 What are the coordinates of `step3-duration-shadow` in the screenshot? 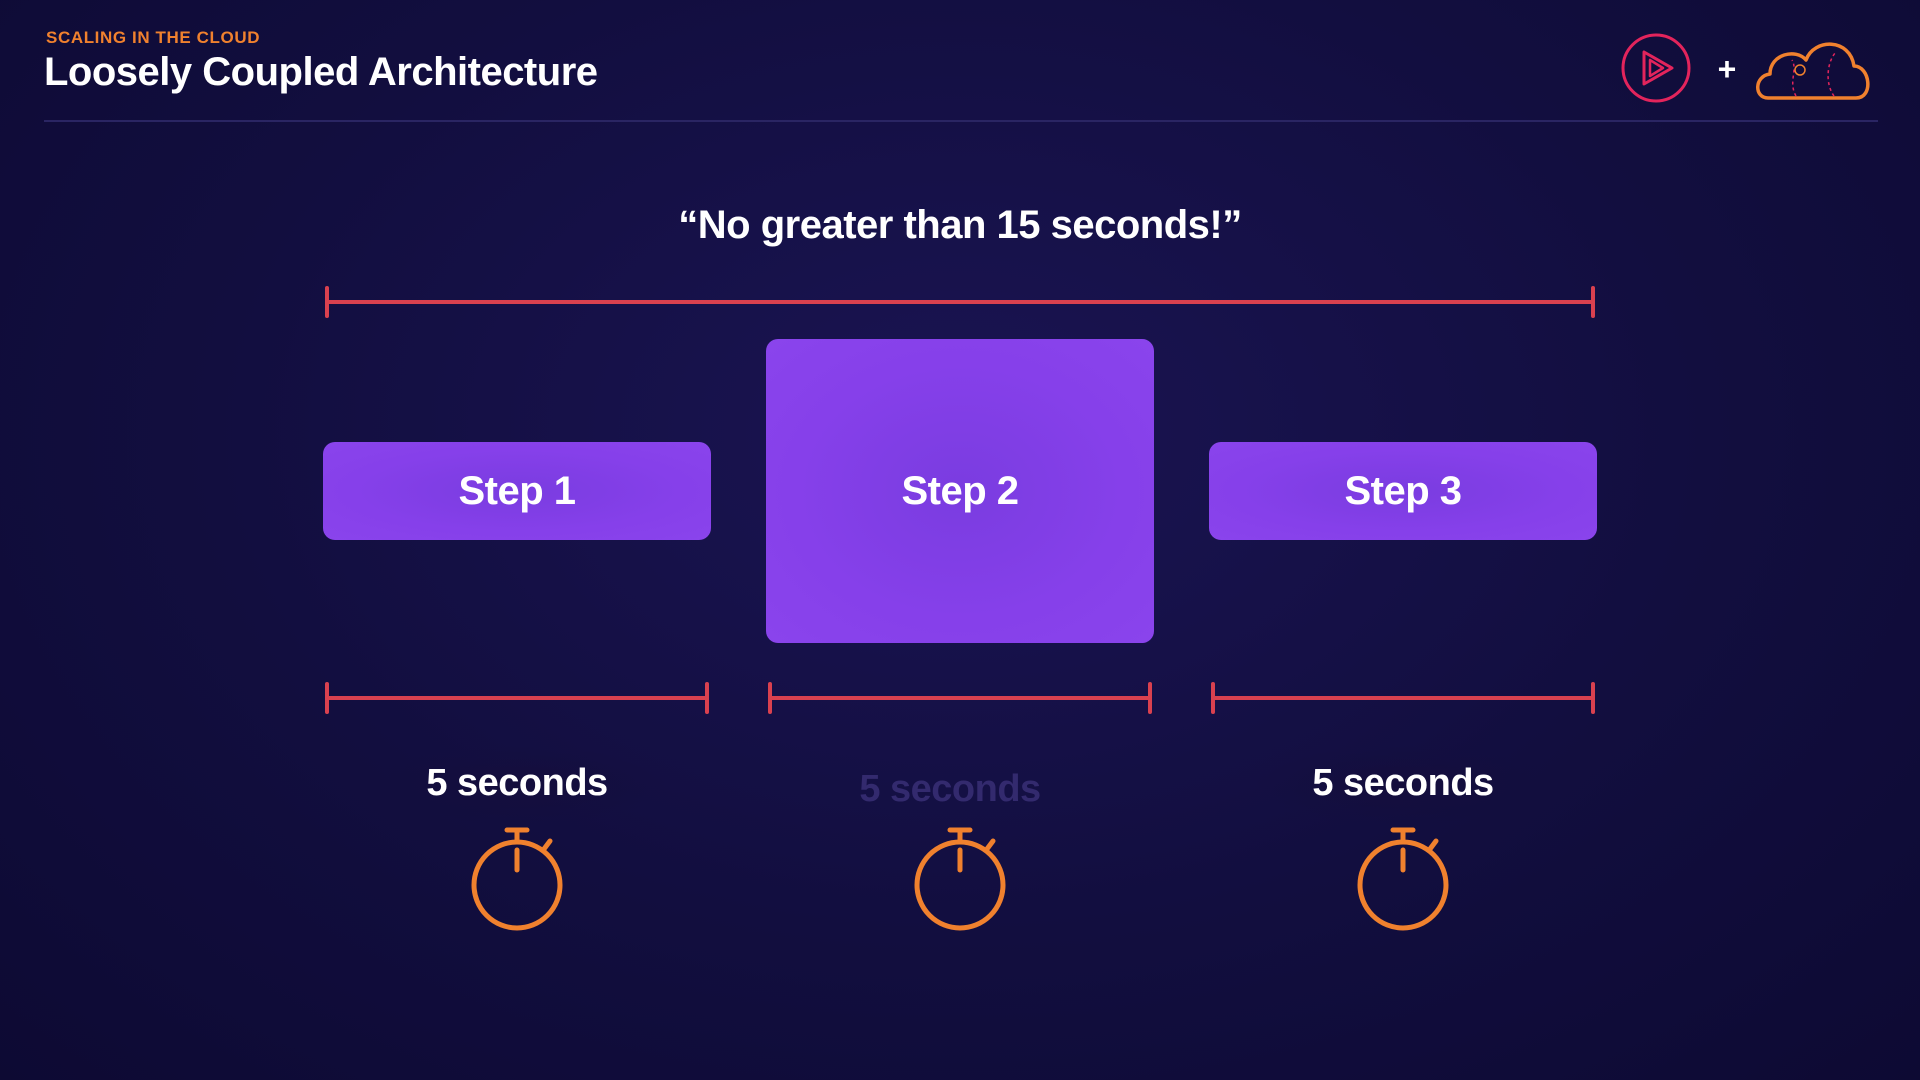 It's located at (1403, 785).